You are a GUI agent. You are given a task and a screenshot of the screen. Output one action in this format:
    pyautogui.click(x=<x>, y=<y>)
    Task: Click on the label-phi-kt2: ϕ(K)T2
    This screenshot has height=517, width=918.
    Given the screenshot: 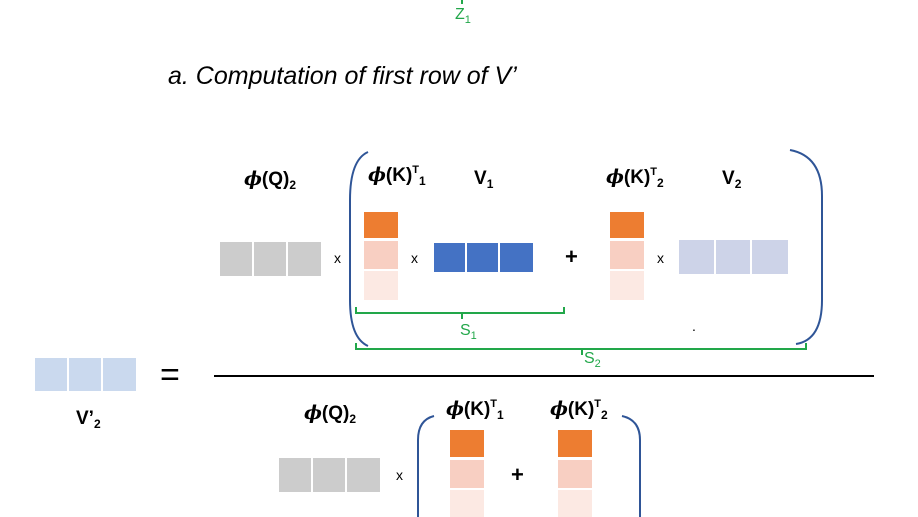 What is the action you would take?
    pyautogui.click(x=635, y=178)
    